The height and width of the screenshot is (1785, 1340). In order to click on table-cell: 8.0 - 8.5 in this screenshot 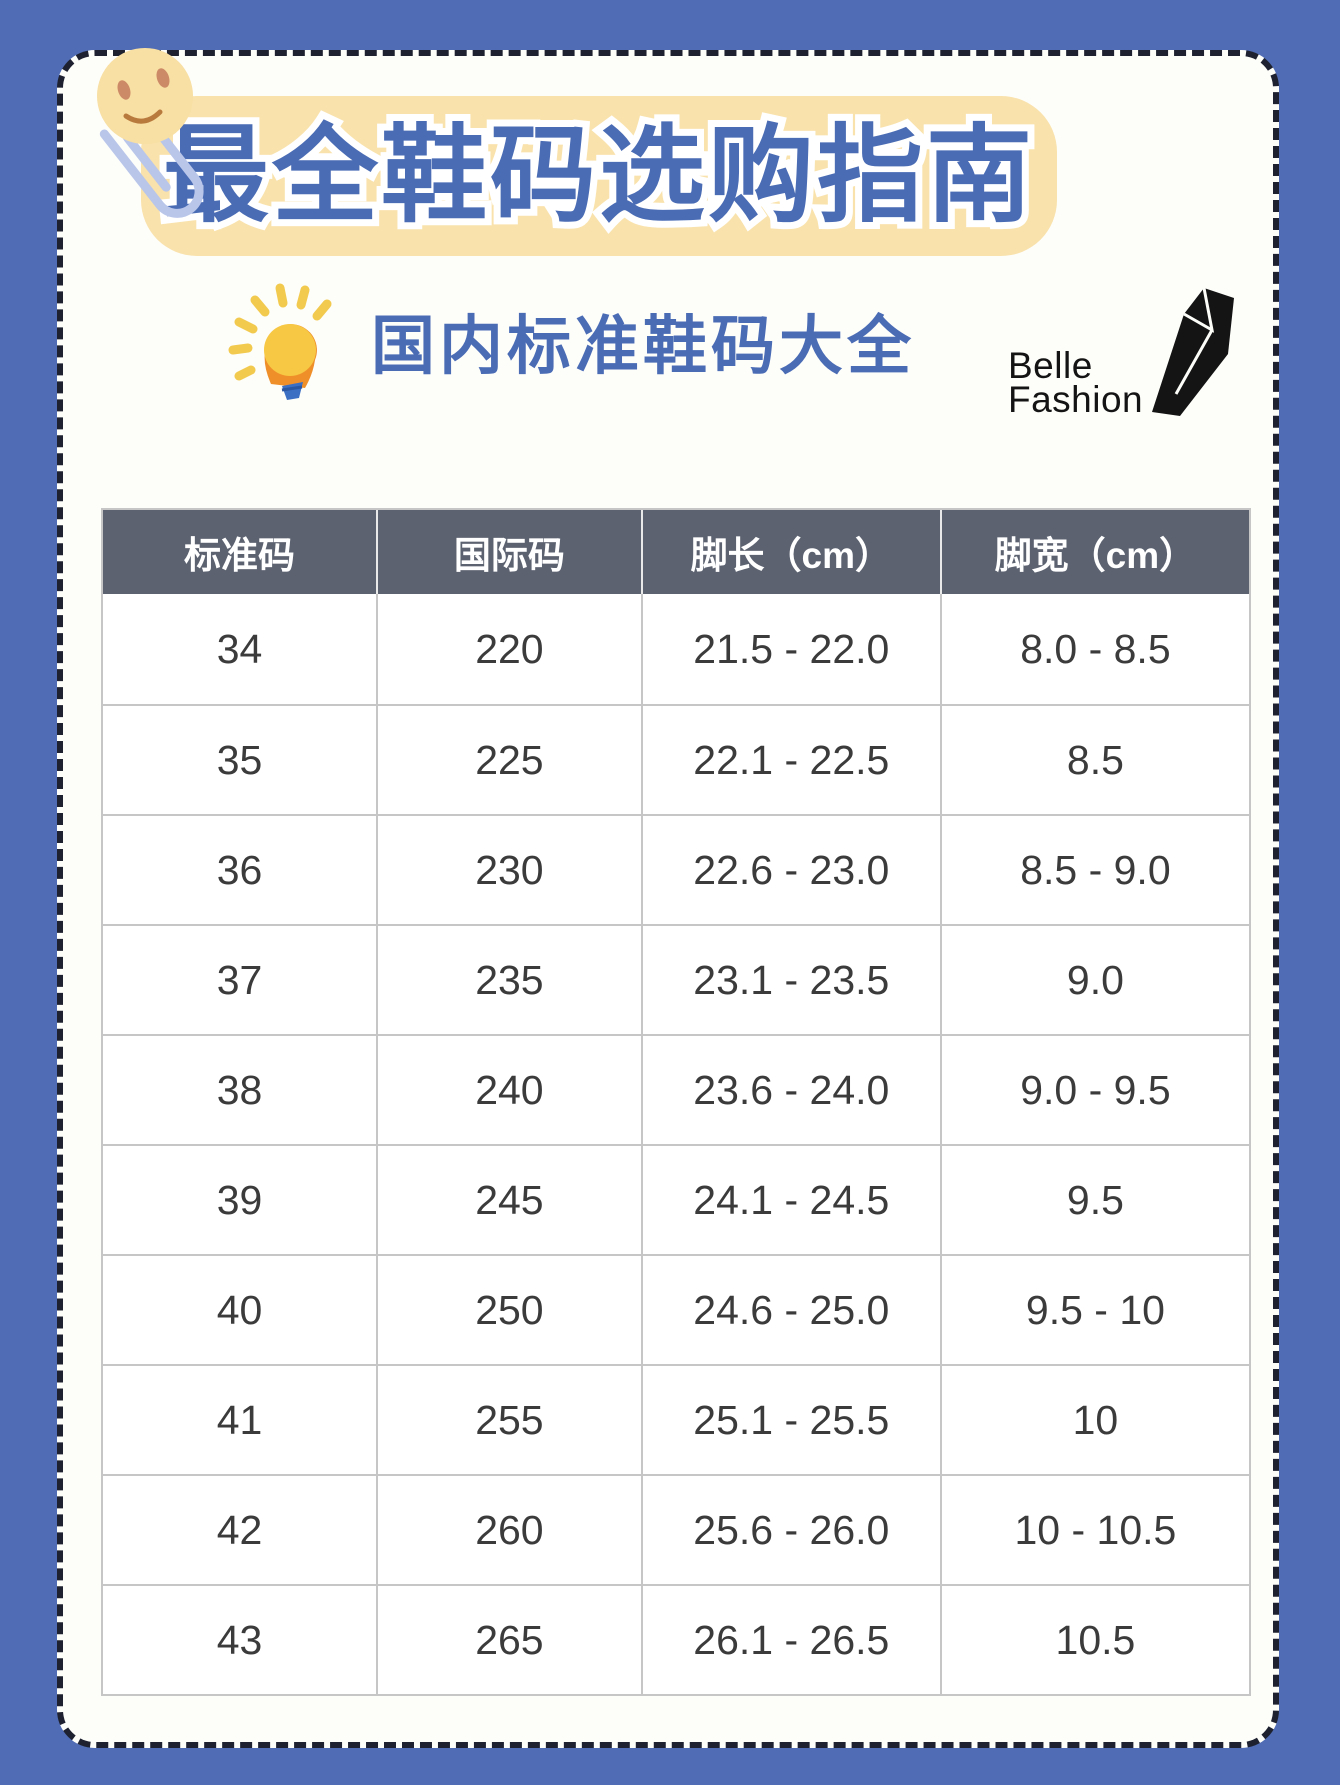, I will do `click(1095, 648)`.